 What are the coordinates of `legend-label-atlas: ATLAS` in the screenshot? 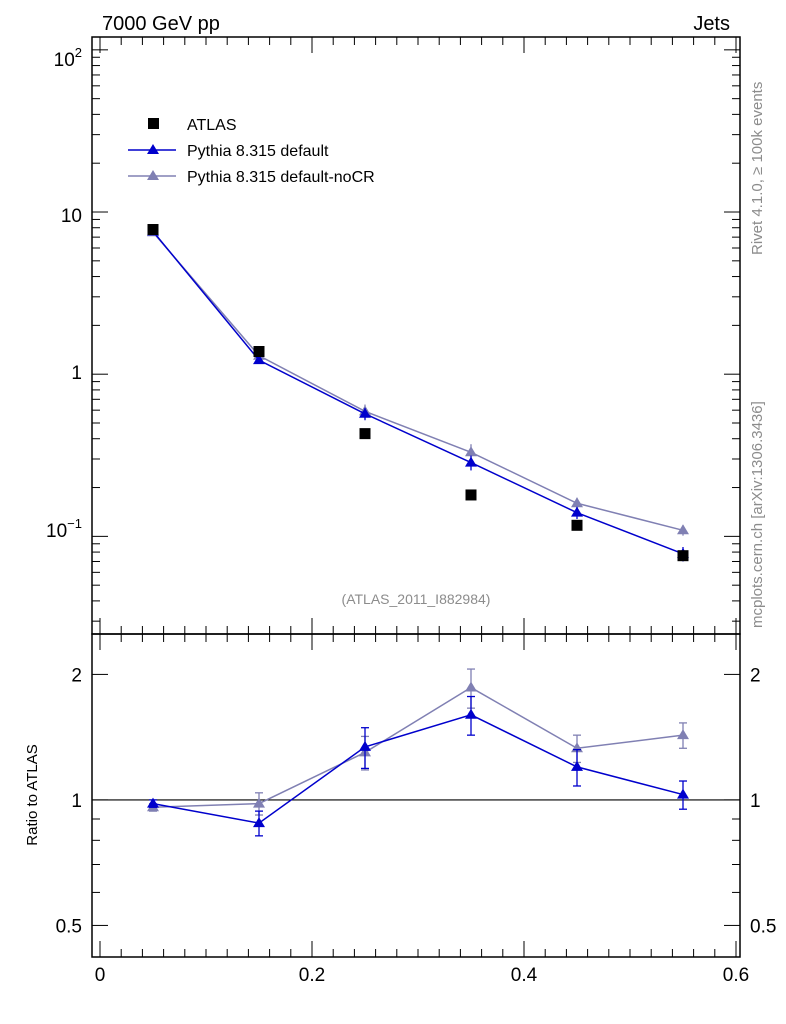 It's located at (212, 125).